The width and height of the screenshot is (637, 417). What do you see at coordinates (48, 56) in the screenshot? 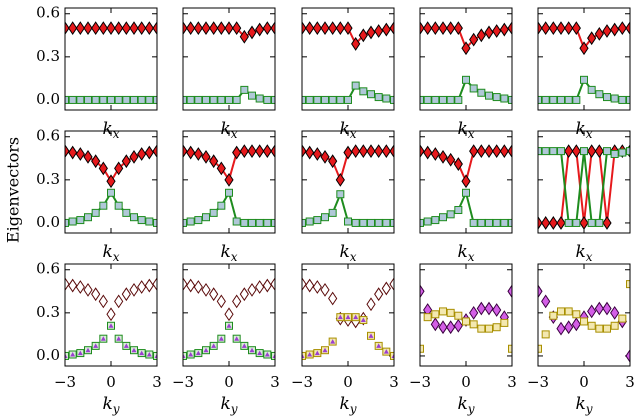
I see `y-tick-label: 0.3` at bounding box center [48, 56].